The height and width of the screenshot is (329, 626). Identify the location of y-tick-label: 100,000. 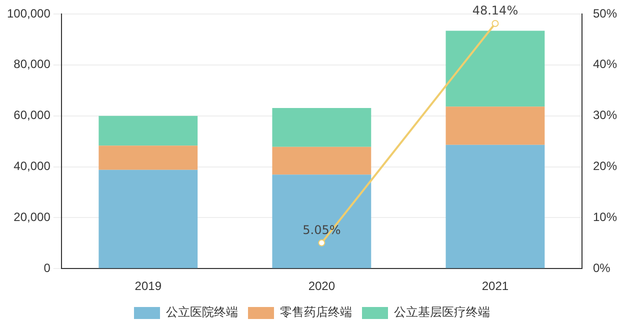
(28, 13).